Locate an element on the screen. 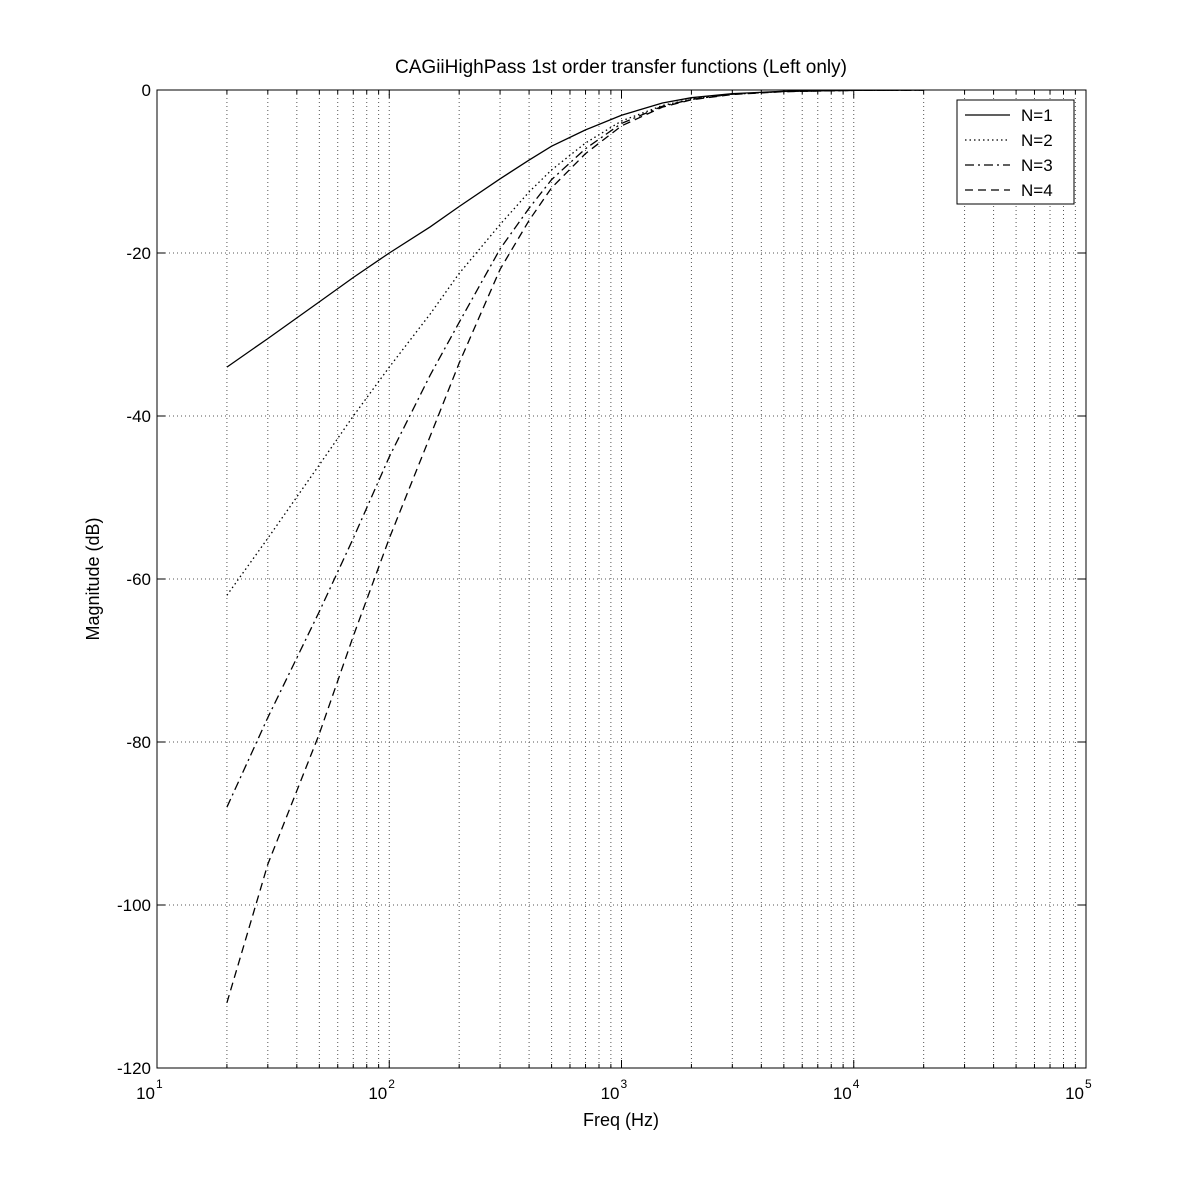 The height and width of the screenshot is (1201, 1201). y-tick-label: -20 is located at coordinates (138, 253).